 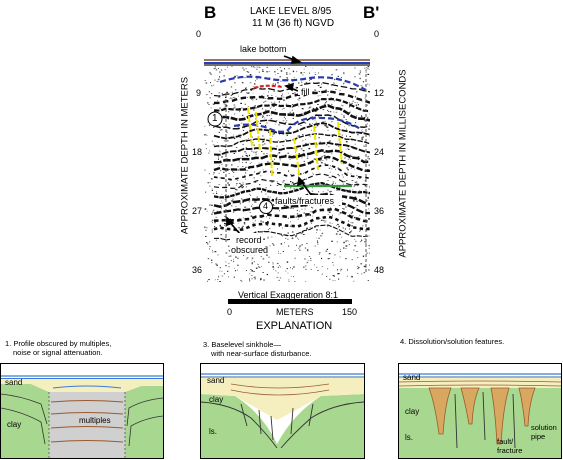 What do you see at coordinates (482, 416) in the screenshot?
I see `solution-pipes` at bounding box center [482, 416].